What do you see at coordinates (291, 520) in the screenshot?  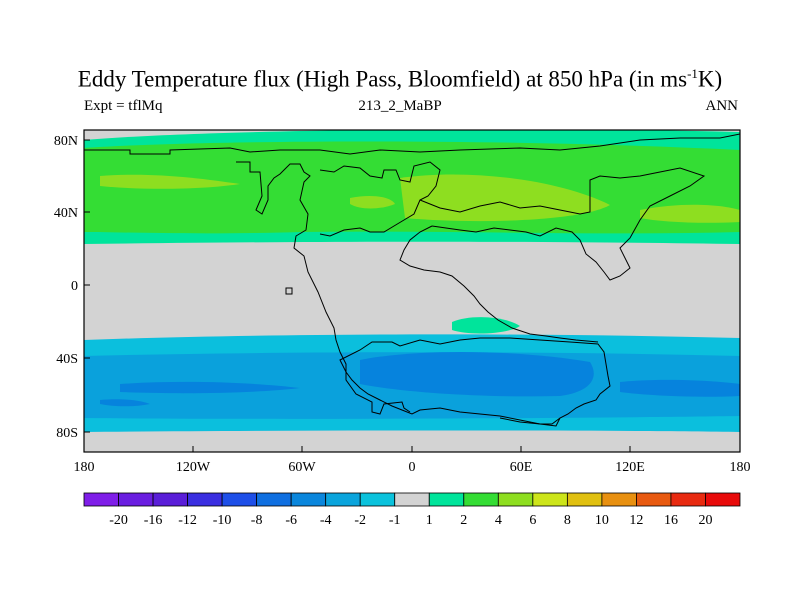 I see `colorbar-label: -6` at bounding box center [291, 520].